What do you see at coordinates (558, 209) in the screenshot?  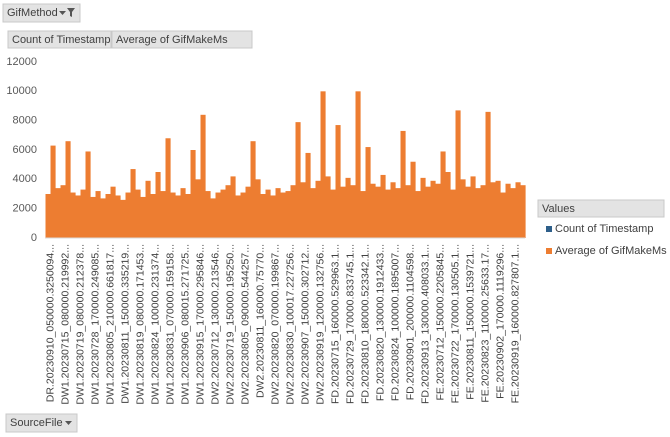 I see `legend-title: Values` at bounding box center [558, 209].